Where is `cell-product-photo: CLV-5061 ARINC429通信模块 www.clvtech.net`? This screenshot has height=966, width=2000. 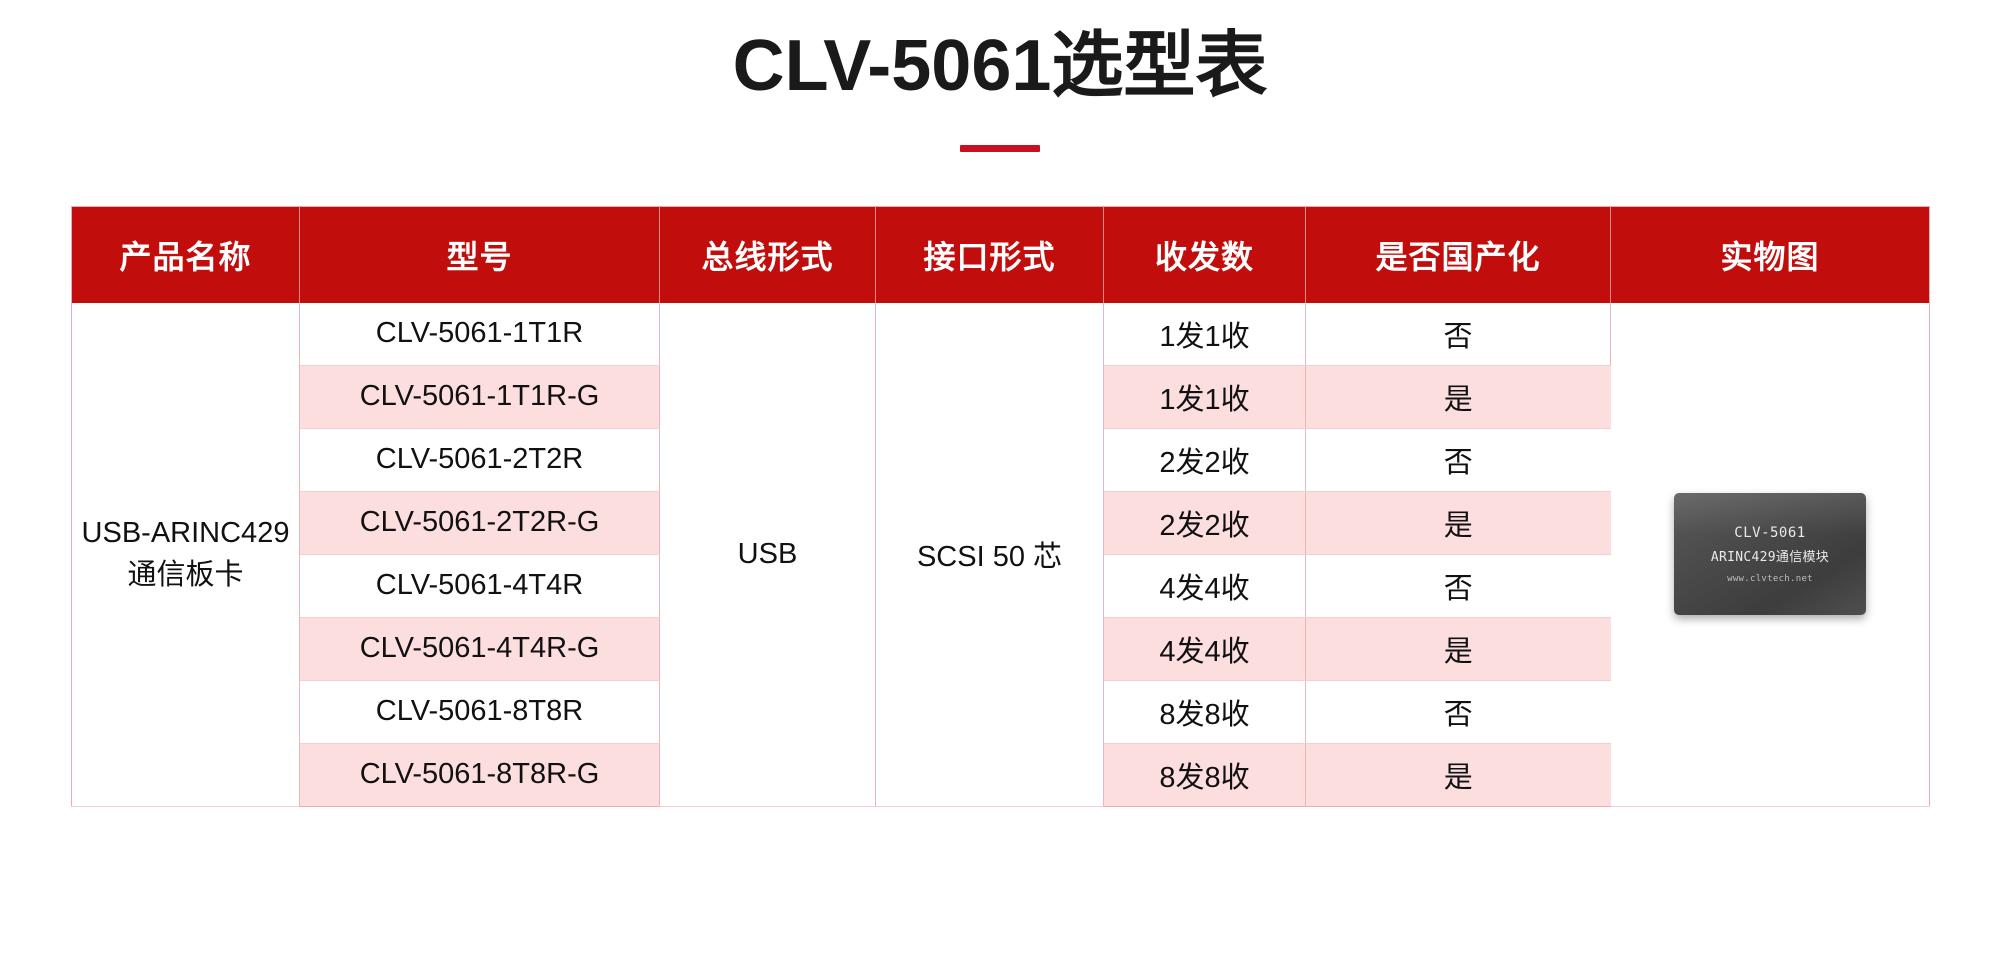 cell-product-photo: CLV-5061 ARINC429通信模块 www.clvtech.net is located at coordinates (1770, 554).